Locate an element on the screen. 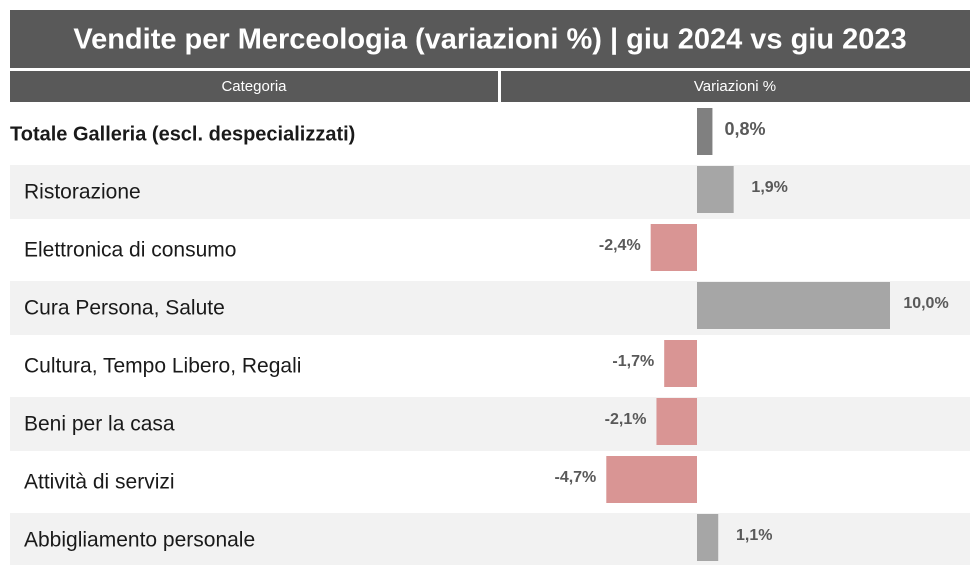  column-header: Categoria is located at coordinates (254, 86).